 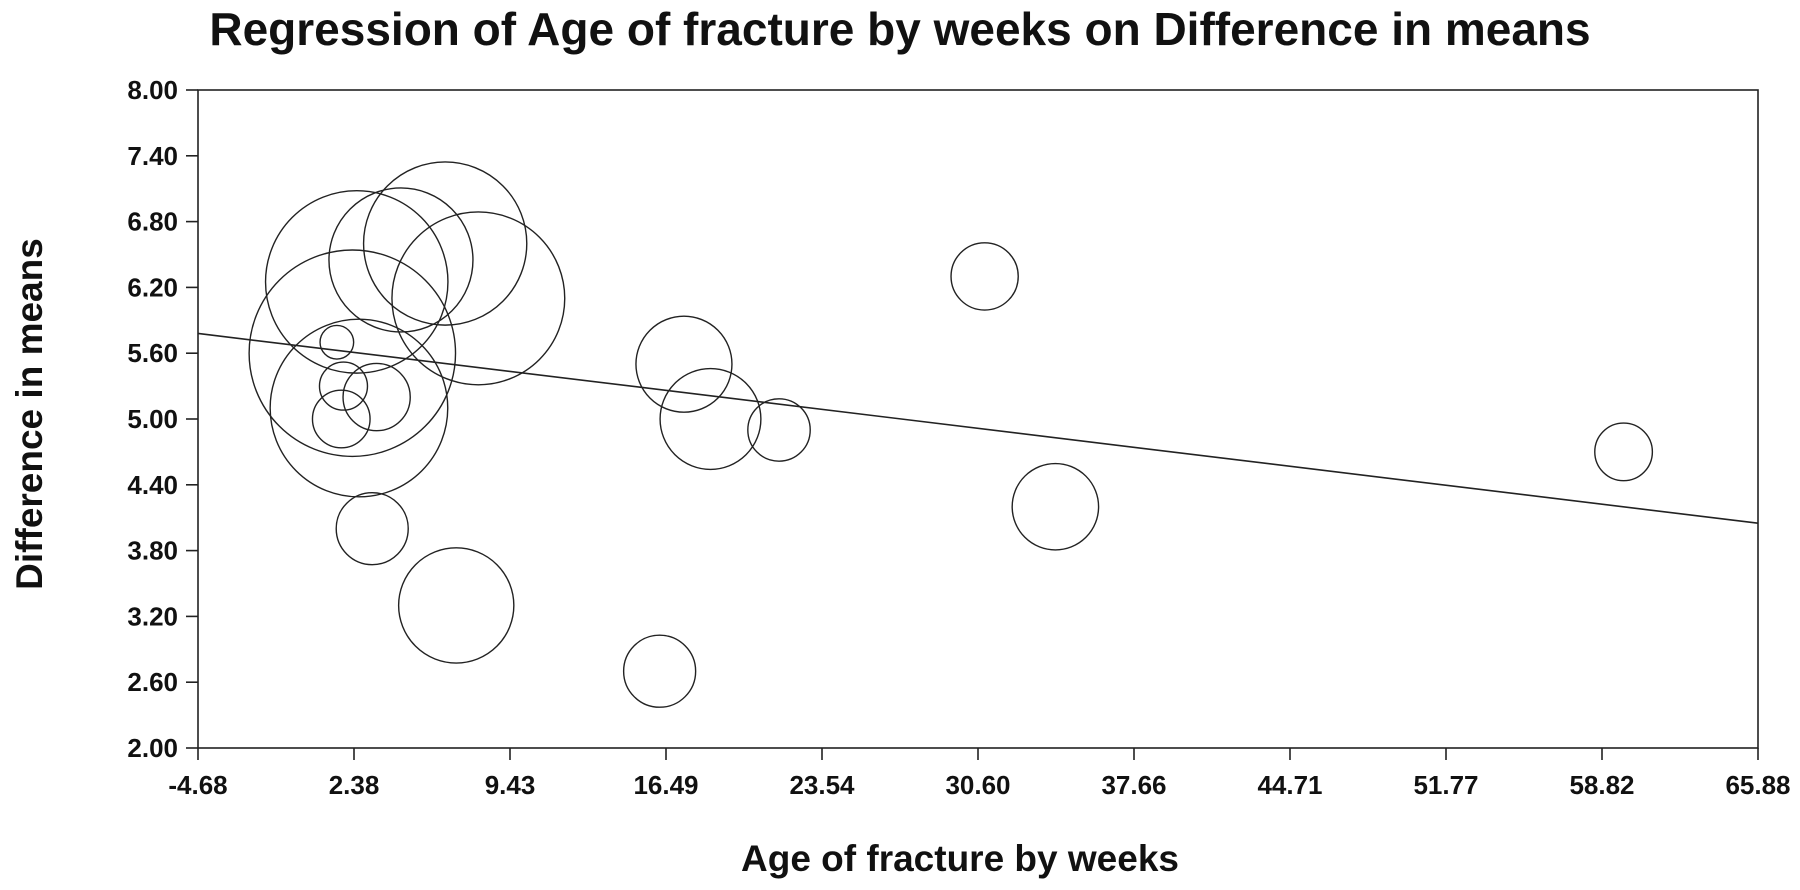 What do you see at coordinates (152, 287) in the screenshot?
I see `y-tick-label: 6.20` at bounding box center [152, 287].